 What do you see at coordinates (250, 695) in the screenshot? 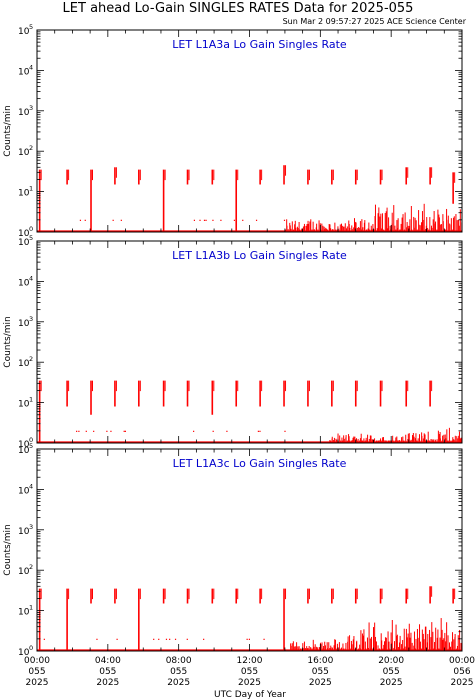
I see `x-axis-label: UTC Day of Year` at bounding box center [250, 695].